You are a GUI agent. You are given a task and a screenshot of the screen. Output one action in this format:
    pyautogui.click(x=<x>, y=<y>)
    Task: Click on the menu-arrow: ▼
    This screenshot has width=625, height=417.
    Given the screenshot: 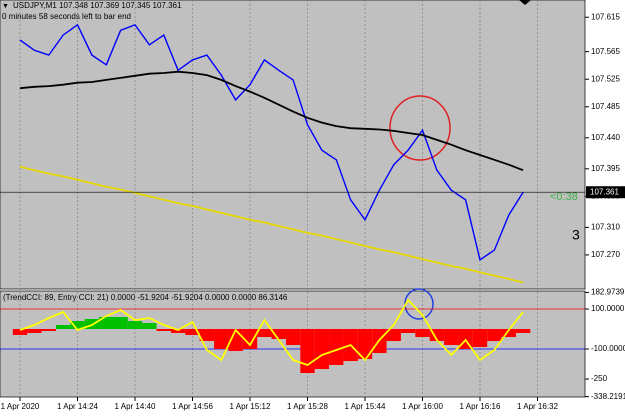 What is the action you would take?
    pyautogui.click(x=5, y=6)
    